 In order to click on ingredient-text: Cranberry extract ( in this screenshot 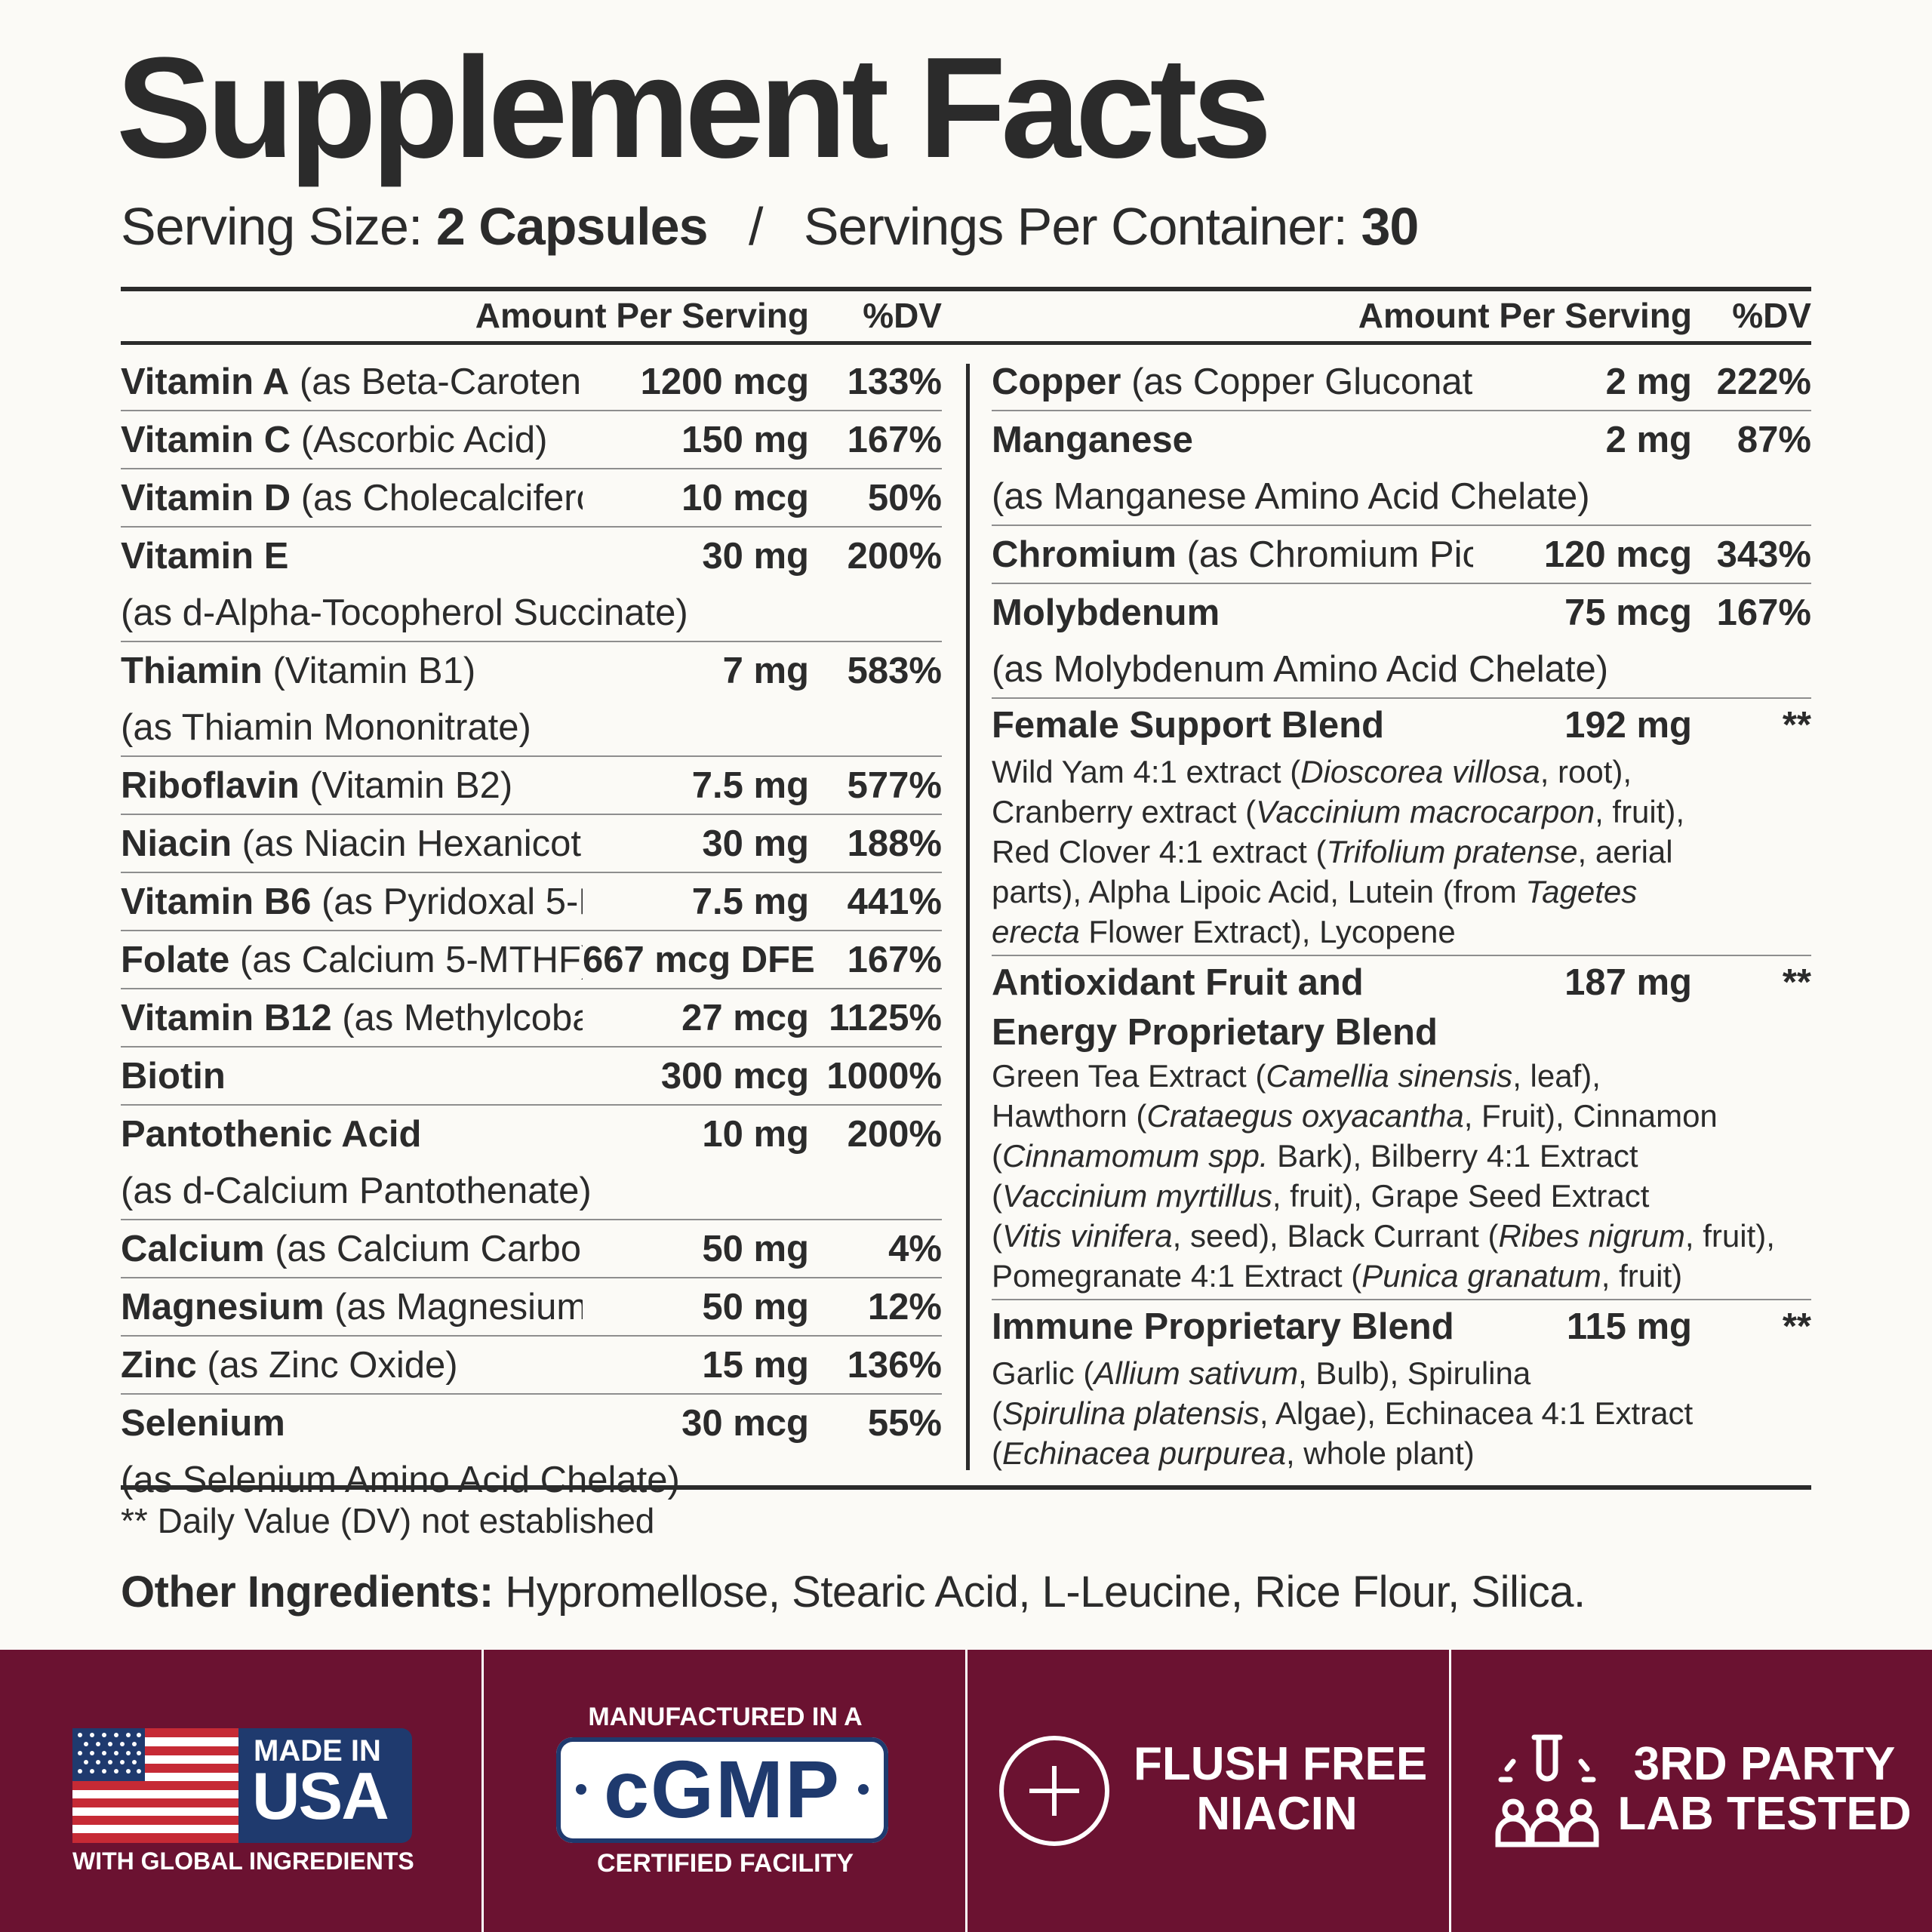, I will do `click(1124, 811)`.